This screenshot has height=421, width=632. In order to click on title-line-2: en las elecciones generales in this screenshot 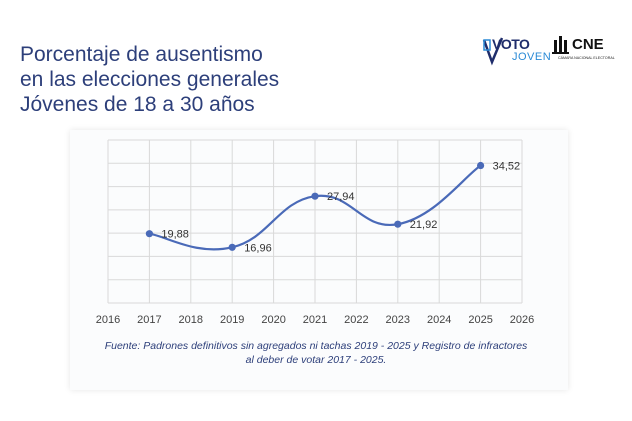, I will do `click(150, 79)`.